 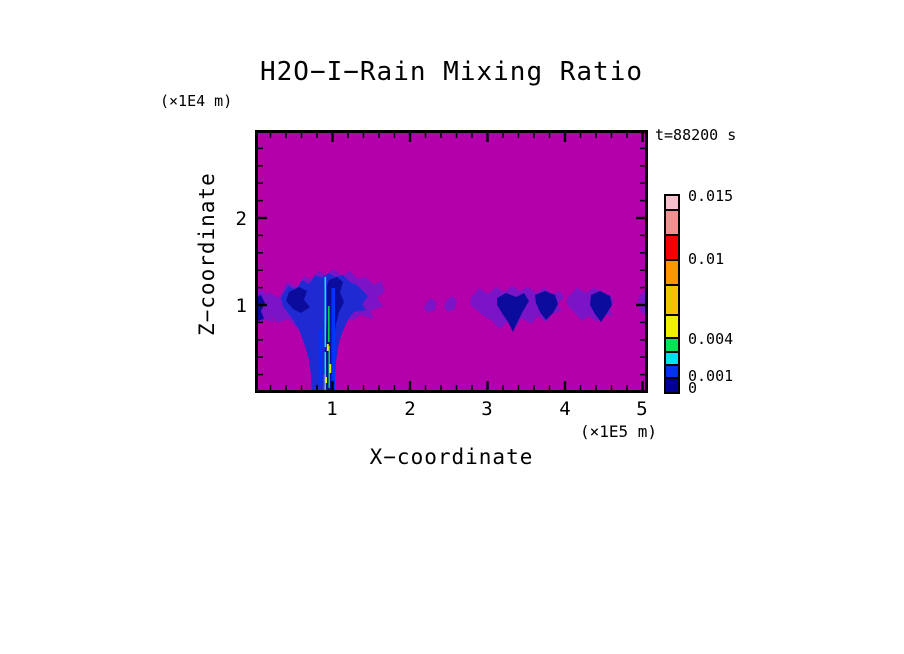 What do you see at coordinates (618, 431) in the screenshot?
I see `x-axis-unit-label: (×1E5 m)` at bounding box center [618, 431].